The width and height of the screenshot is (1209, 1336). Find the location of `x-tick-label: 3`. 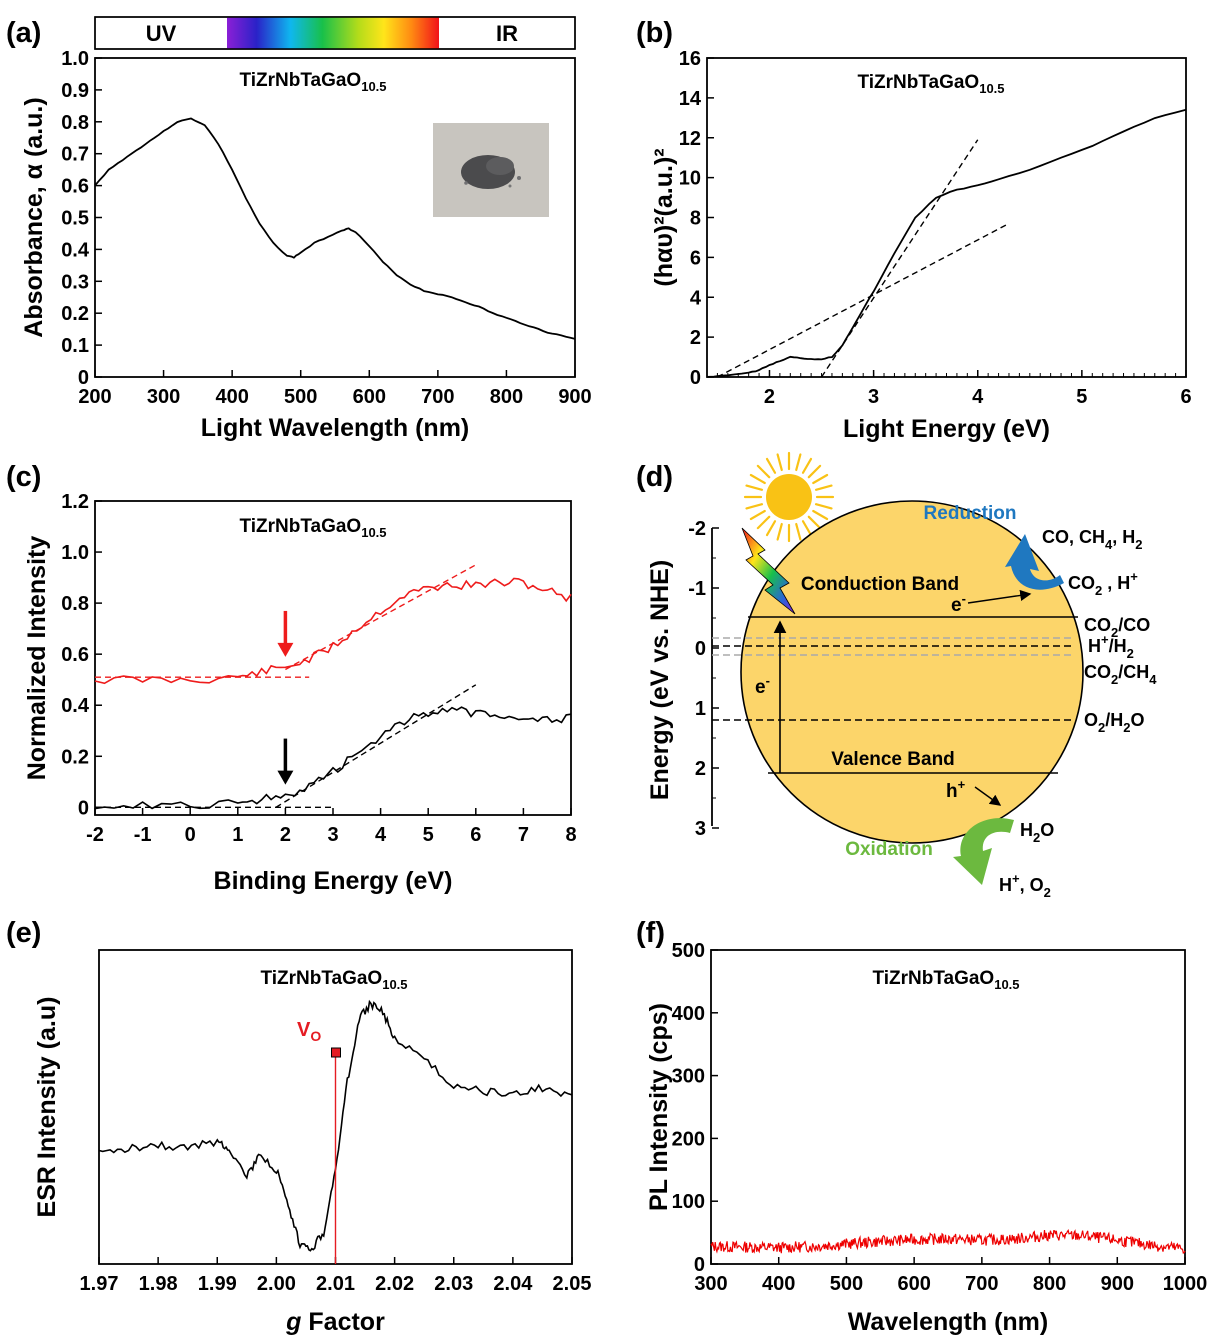

x-tick-label: 3 is located at coordinates (332, 835).